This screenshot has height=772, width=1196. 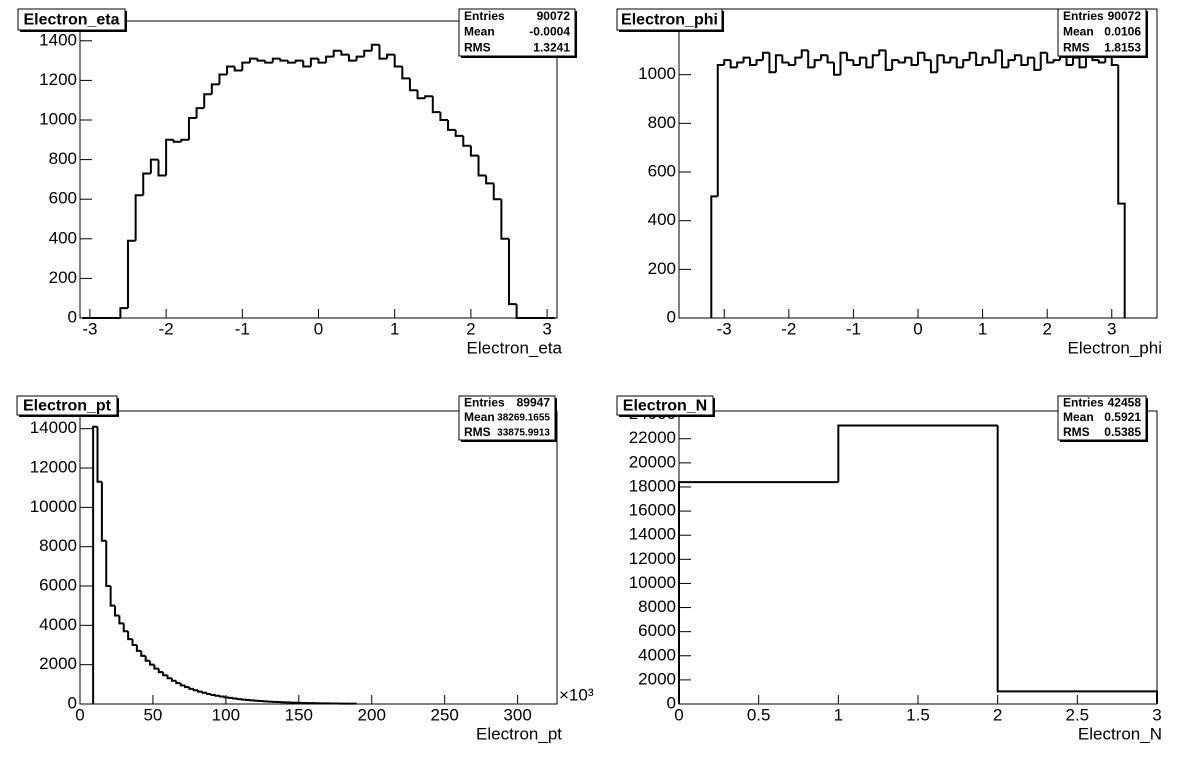 What do you see at coordinates (63, 198) in the screenshot?
I see `y-tick-label: 600` at bounding box center [63, 198].